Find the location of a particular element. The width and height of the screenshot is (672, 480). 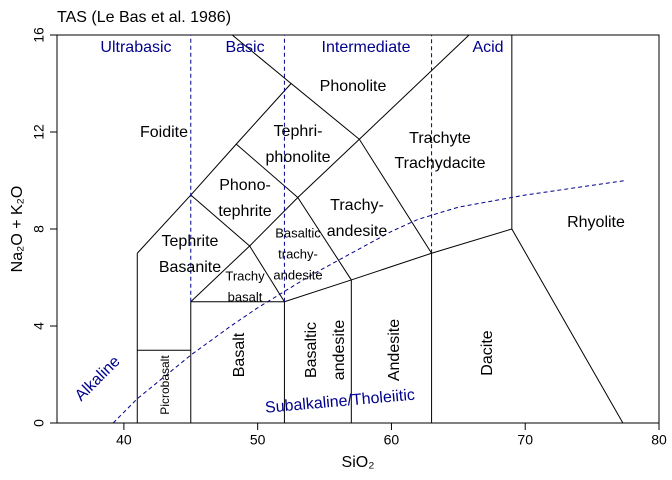

group-label: Intermediate is located at coordinates (366, 47).